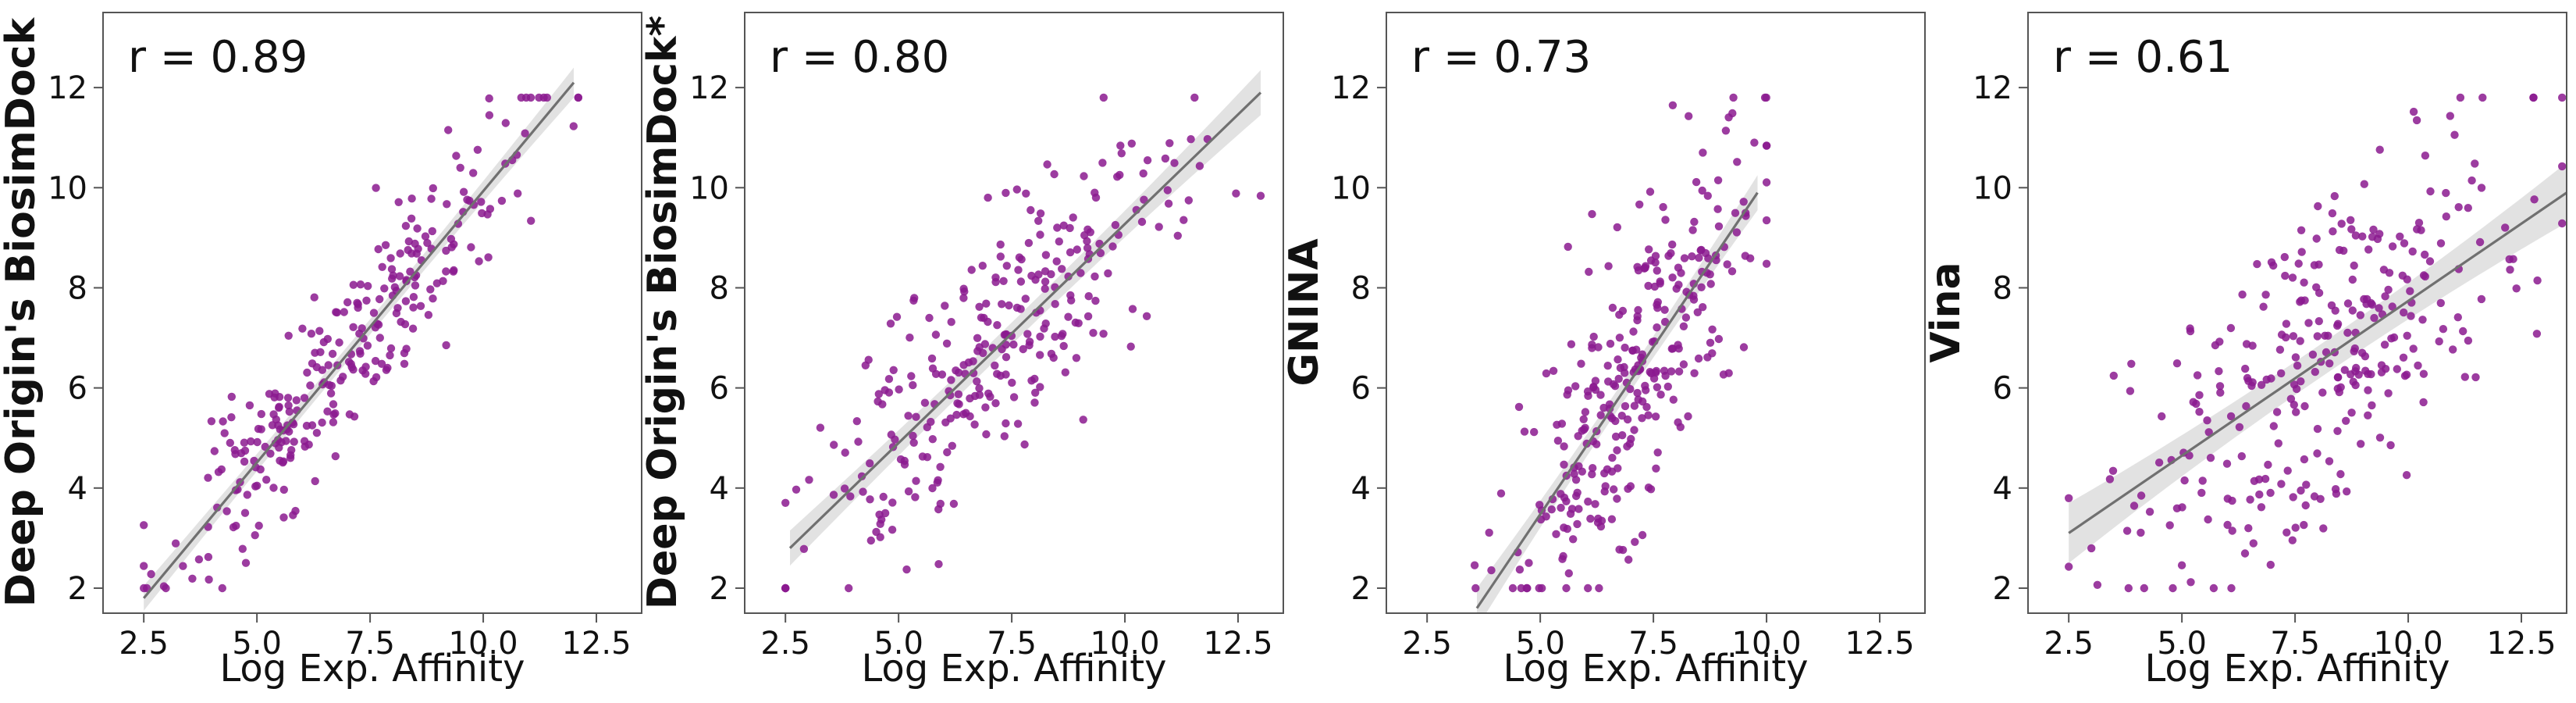 Image resolution: width=2576 pixels, height=703 pixels. Describe the element at coordinates (2521, 644) in the screenshot. I see `x-tick-label: 12.5` at that location.